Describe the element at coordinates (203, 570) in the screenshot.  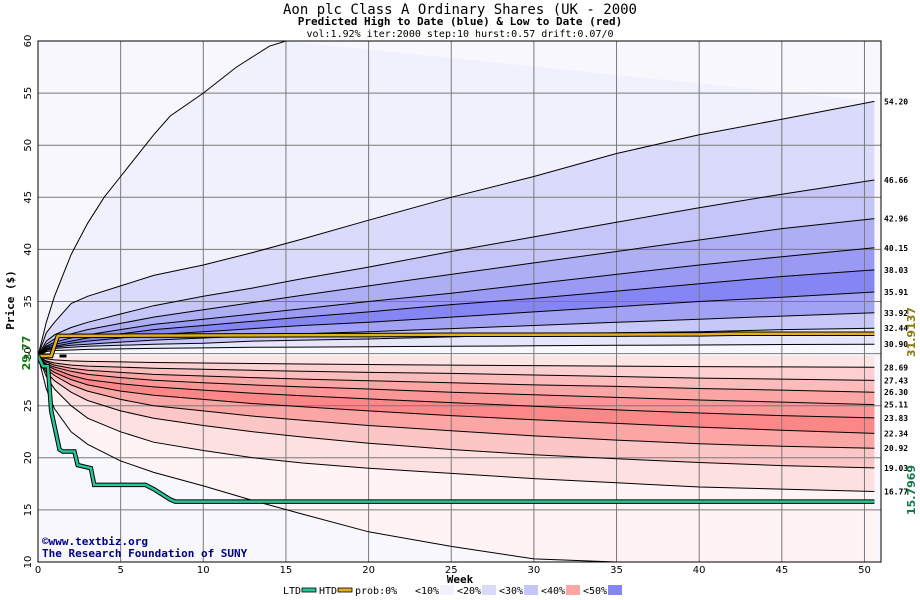
I see `x-tick-label: 10` at that location.